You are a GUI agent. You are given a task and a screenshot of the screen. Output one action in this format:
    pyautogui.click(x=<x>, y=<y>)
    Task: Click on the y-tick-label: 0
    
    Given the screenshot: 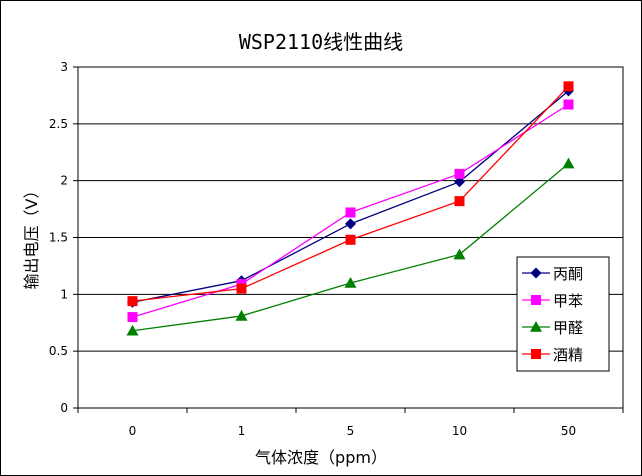 What is the action you would take?
    pyautogui.click(x=64, y=408)
    